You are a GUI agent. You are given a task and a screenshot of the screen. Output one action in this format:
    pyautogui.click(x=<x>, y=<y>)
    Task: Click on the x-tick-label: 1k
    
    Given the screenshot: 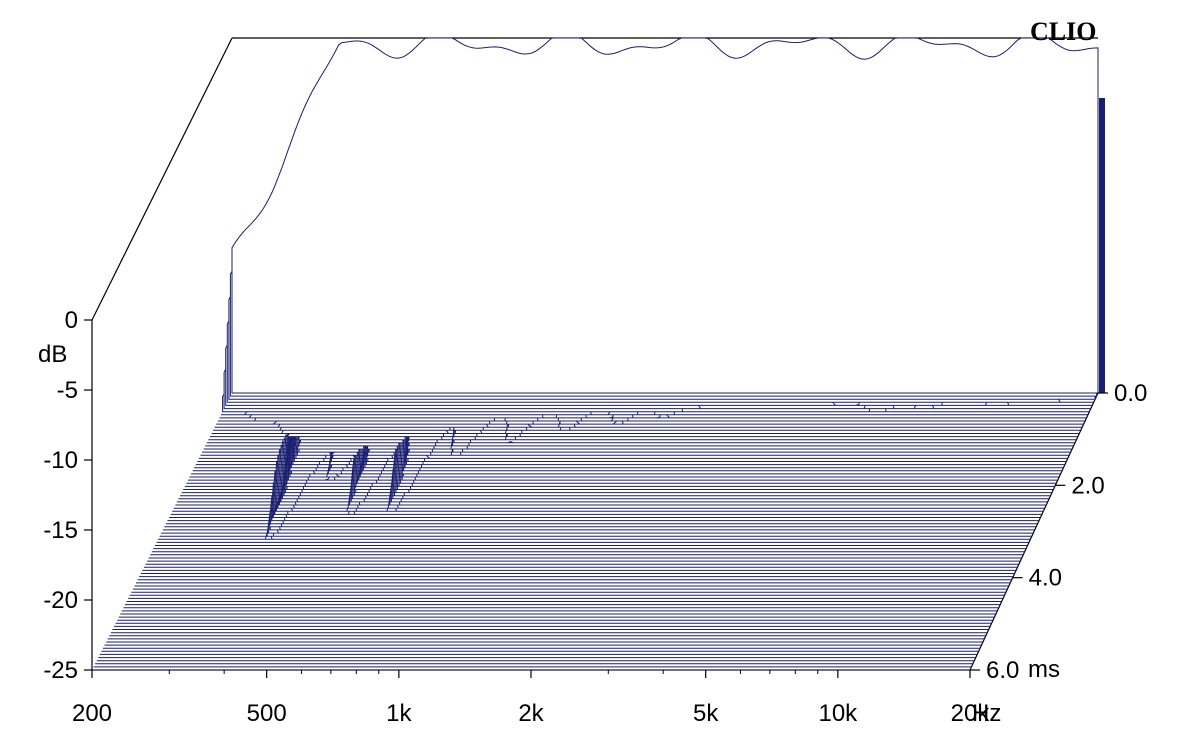 What is the action you would take?
    pyautogui.click(x=399, y=713)
    